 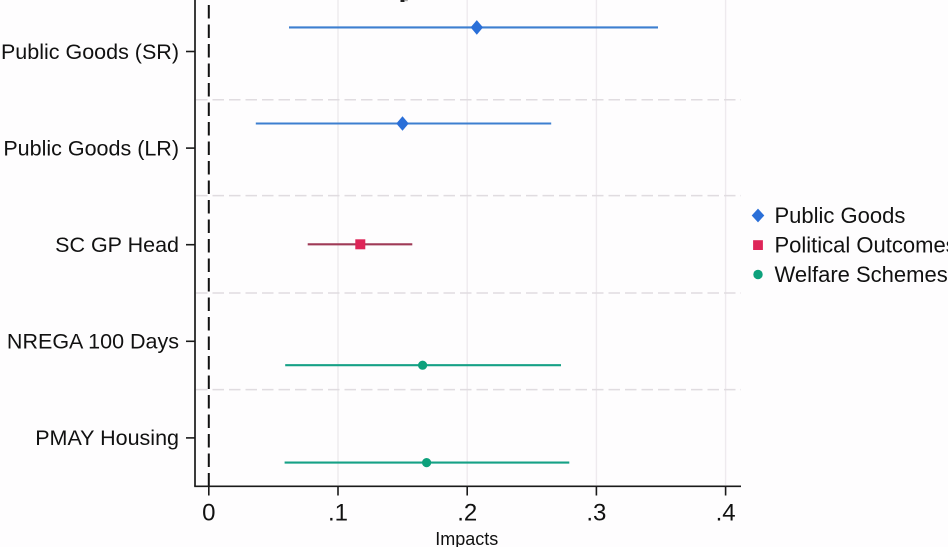 What do you see at coordinates (726, 512) in the screenshot?
I see `svg-text: .4` at bounding box center [726, 512].